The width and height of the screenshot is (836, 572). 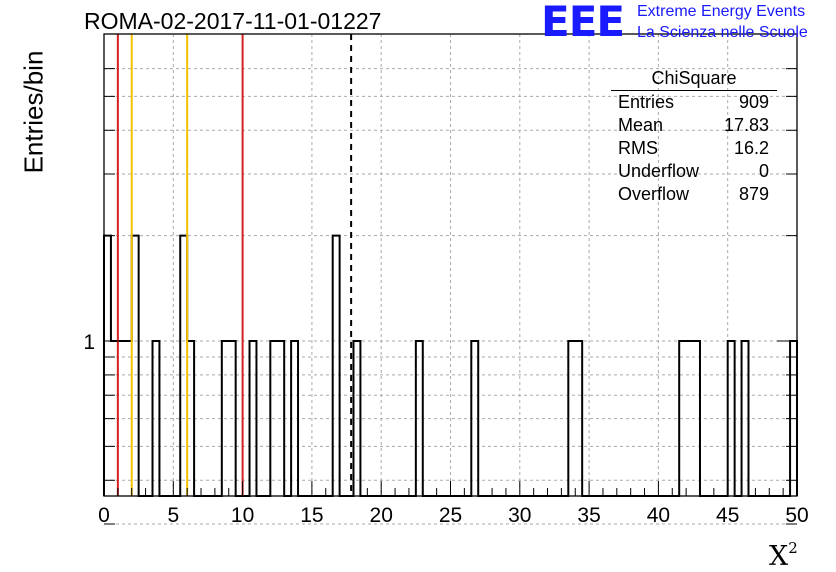 What do you see at coordinates (173, 515) in the screenshot?
I see `x-tick-label: 5` at bounding box center [173, 515].